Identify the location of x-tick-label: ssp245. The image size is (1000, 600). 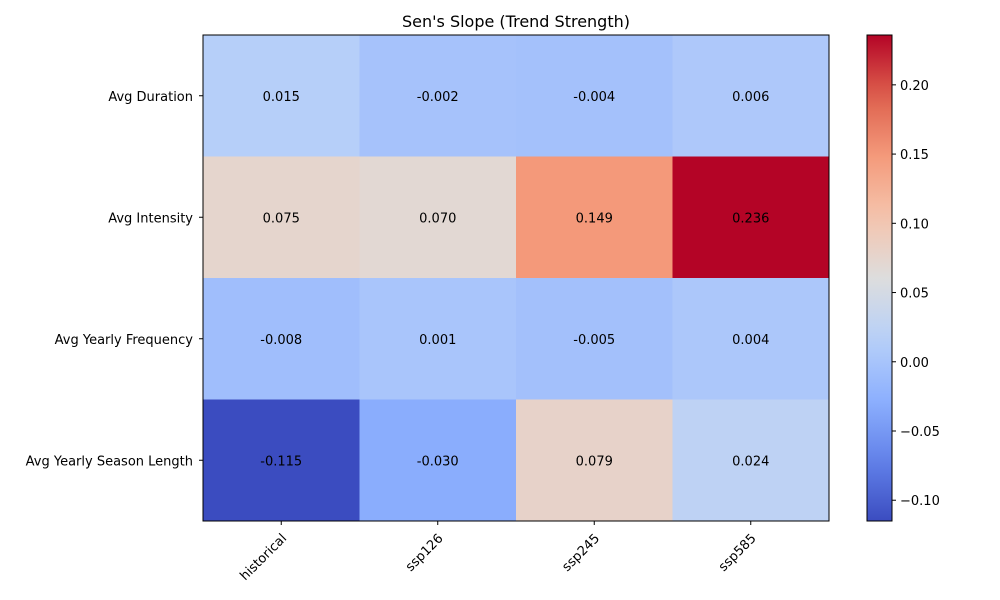
(582, 553).